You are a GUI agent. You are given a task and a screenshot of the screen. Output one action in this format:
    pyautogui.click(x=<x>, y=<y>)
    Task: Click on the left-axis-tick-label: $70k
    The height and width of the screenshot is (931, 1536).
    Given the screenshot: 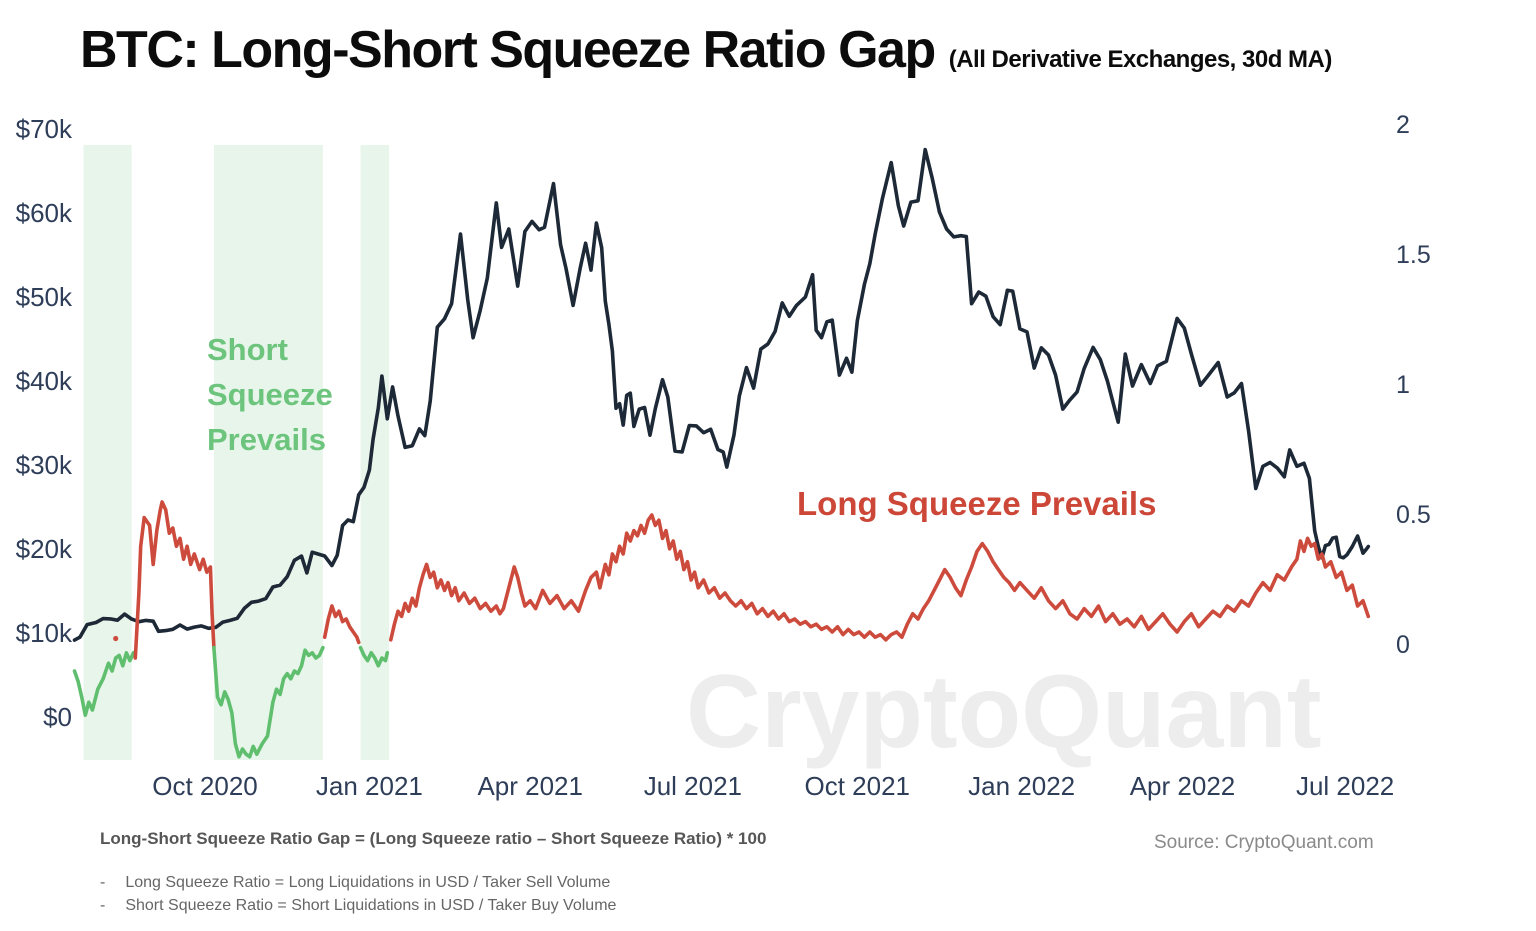 What is the action you would take?
    pyautogui.click(x=43, y=129)
    